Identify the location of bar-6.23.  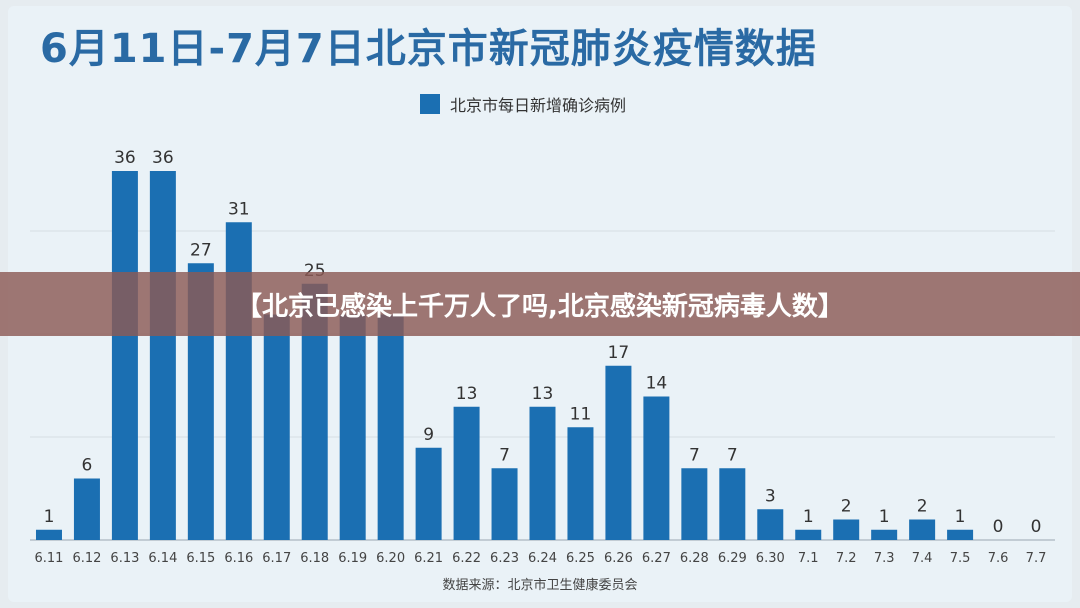
(505, 504).